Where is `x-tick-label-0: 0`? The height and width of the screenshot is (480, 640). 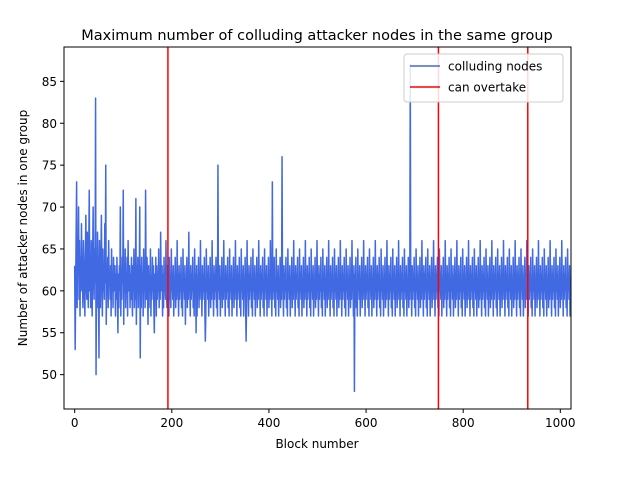 x-tick-label-0: 0 is located at coordinates (75, 423).